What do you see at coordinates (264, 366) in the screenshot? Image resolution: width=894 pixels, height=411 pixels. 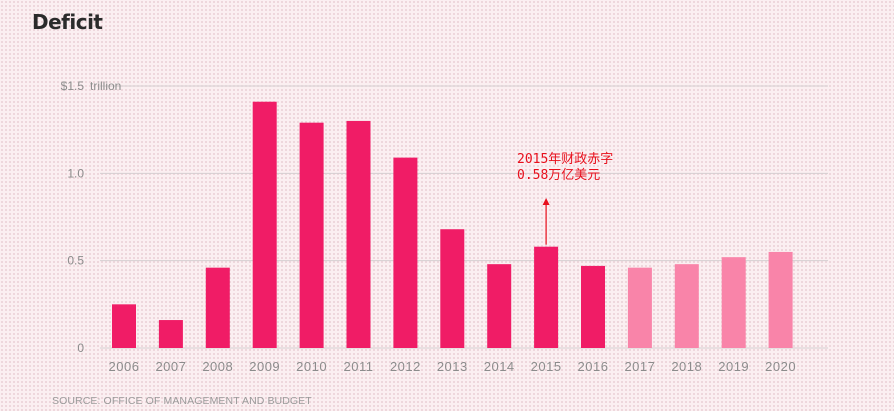 I see `x-tick-label-2009: 2009` at bounding box center [264, 366].